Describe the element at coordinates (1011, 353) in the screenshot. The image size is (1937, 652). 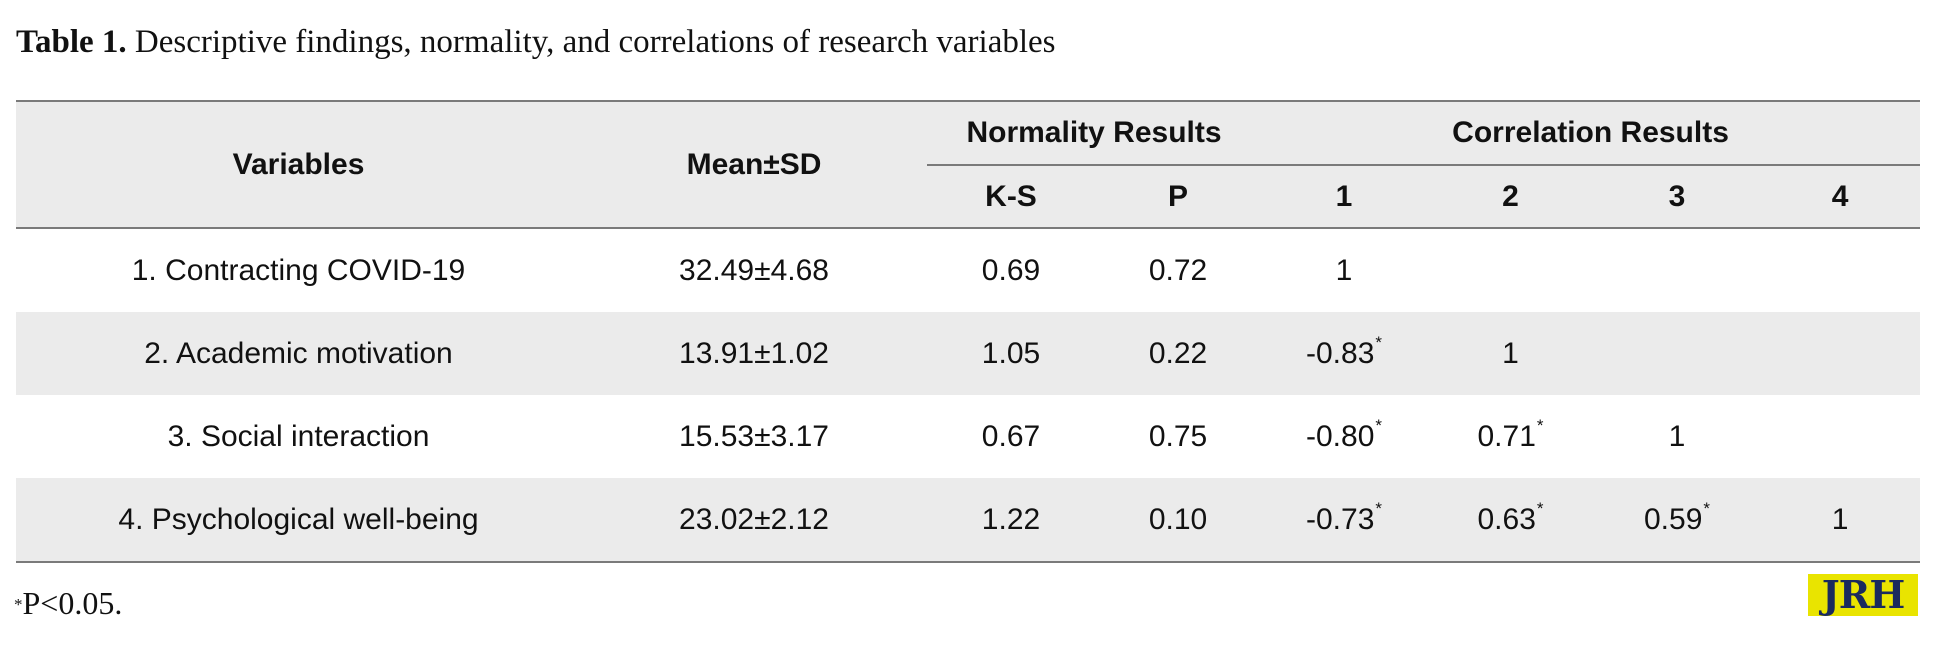
I see `cell-ks: 1.05` at that location.